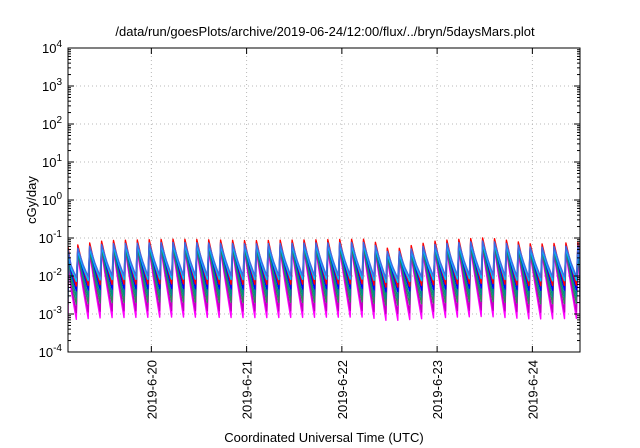 The height and width of the screenshot is (448, 640). What do you see at coordinates (51, 351) in the screenshot?
I see `y-tick-label: 10⁻⁴` at bounding box center [51, 351].